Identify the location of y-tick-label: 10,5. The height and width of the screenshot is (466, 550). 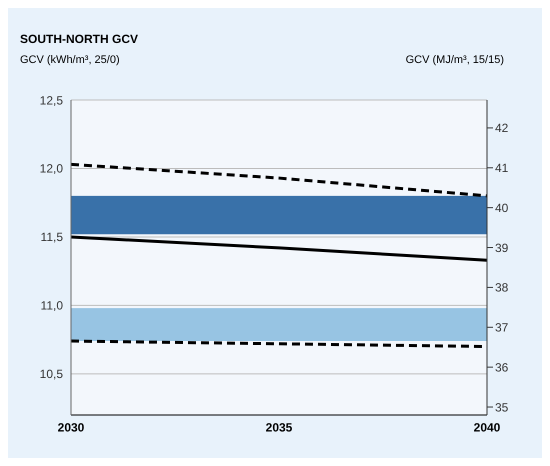
(52, 374).